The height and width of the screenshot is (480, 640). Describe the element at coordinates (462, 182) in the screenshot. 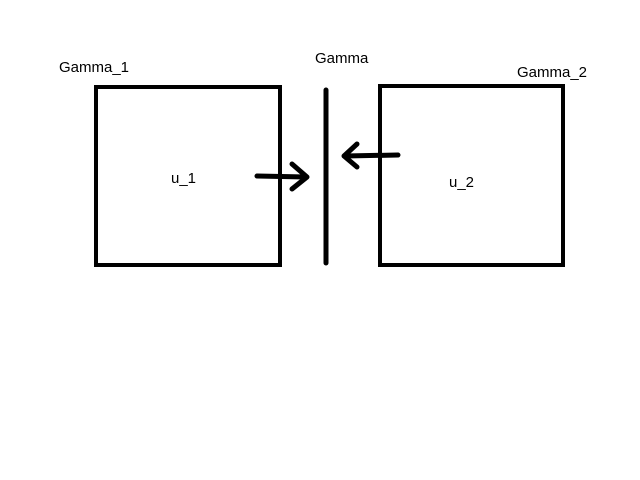

I see `right-domain-variable-label: u_2` at that location.